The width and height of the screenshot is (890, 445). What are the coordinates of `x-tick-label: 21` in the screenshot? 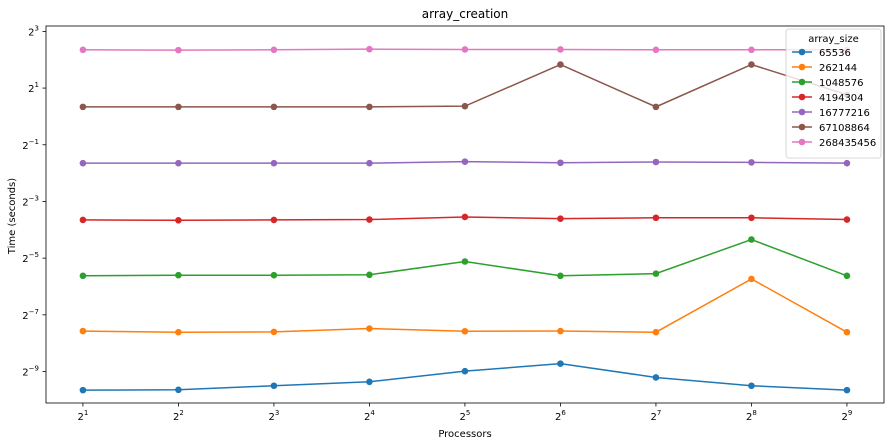 It's located at (82, 416).